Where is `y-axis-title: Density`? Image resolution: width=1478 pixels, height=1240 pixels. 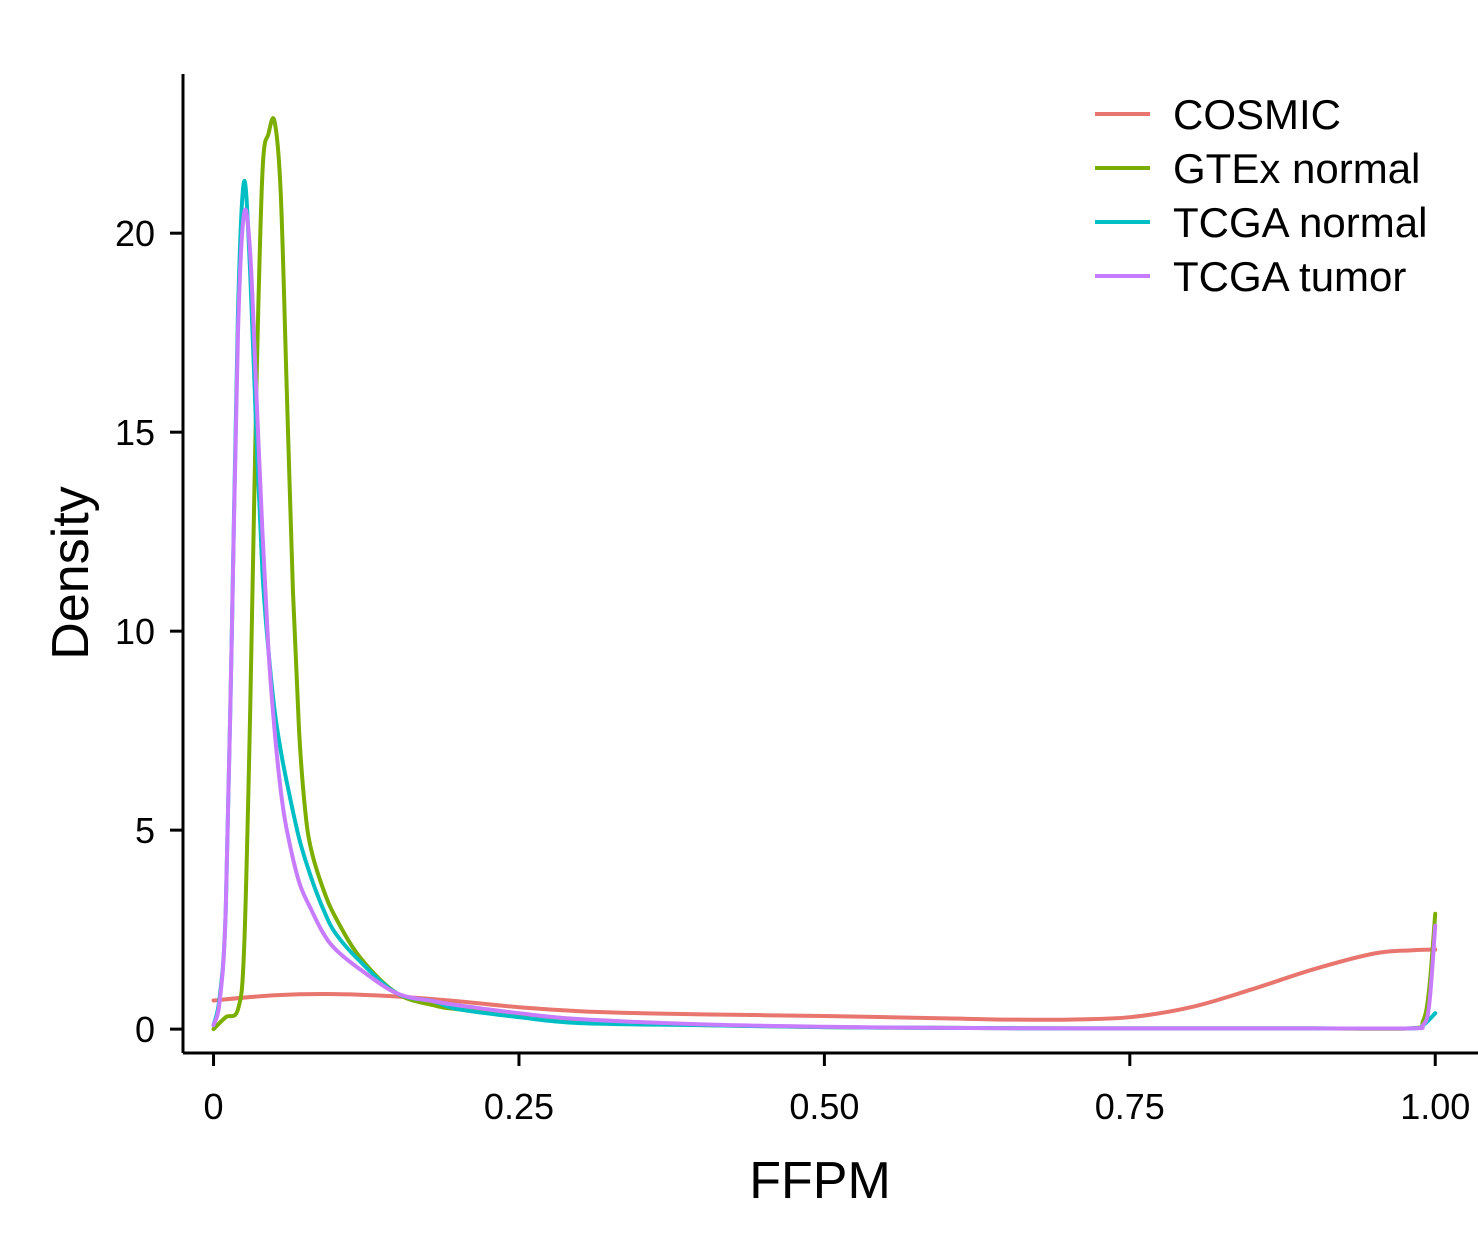 y-axis-title: Density is located at coordinates (71, 572).